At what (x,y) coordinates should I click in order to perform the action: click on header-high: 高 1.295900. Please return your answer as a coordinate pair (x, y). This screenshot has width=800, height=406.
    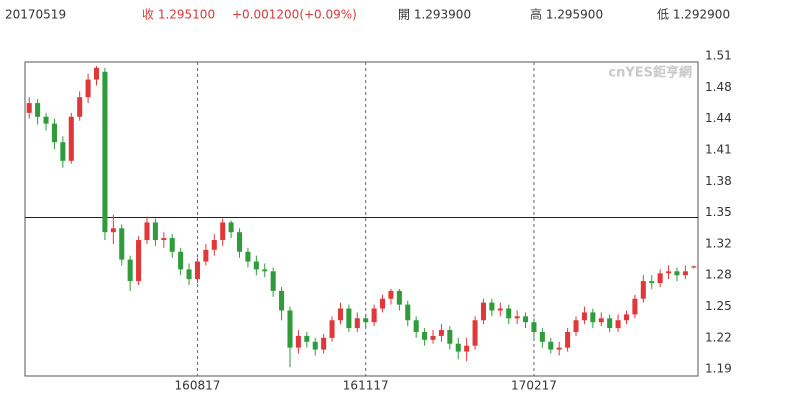
    Looking at the image, I should click on (566, 14).